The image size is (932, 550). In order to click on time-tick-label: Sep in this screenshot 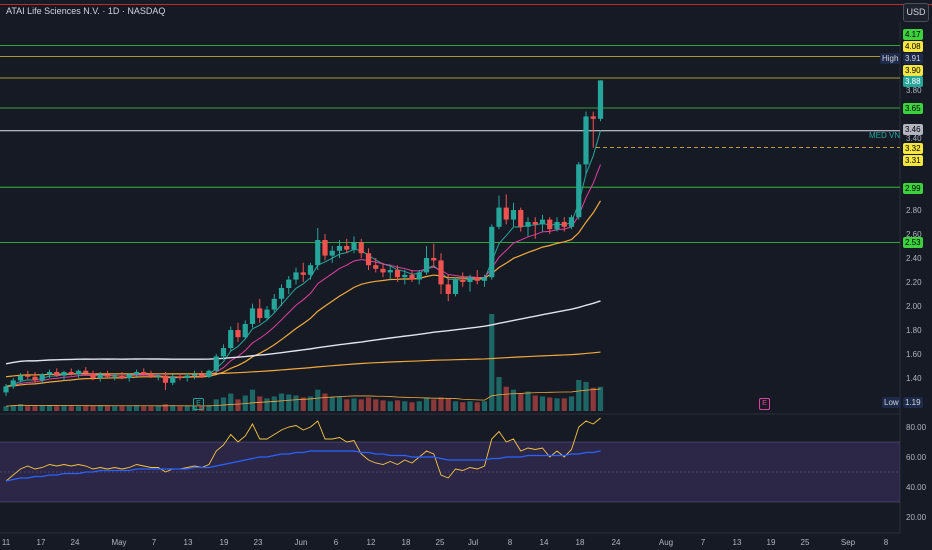, I will do `click(848, 542)`.